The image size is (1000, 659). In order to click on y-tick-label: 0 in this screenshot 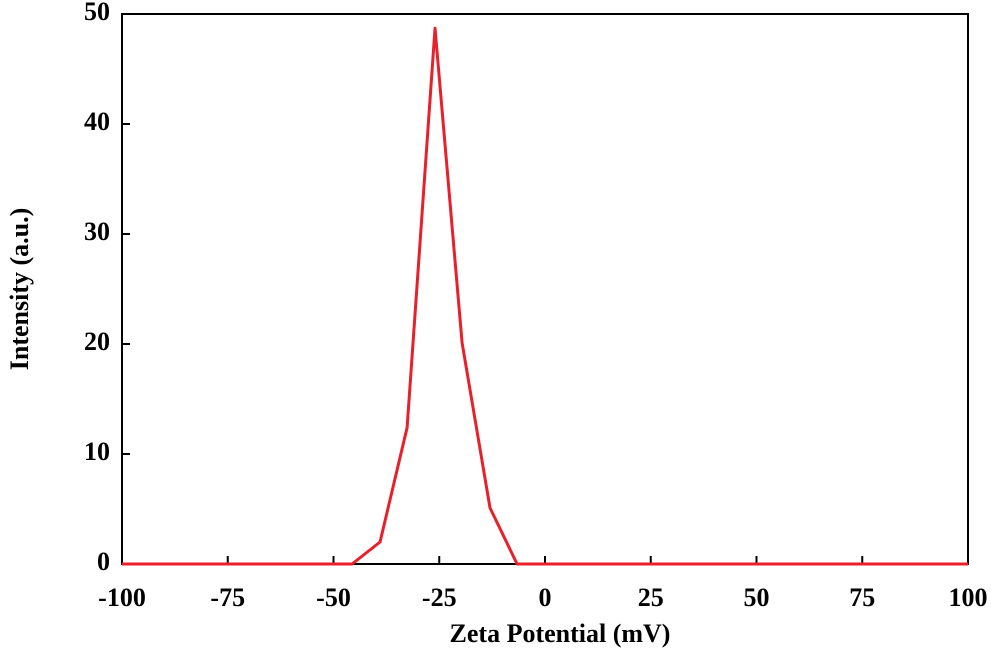, I will do `click(103, 561)`.